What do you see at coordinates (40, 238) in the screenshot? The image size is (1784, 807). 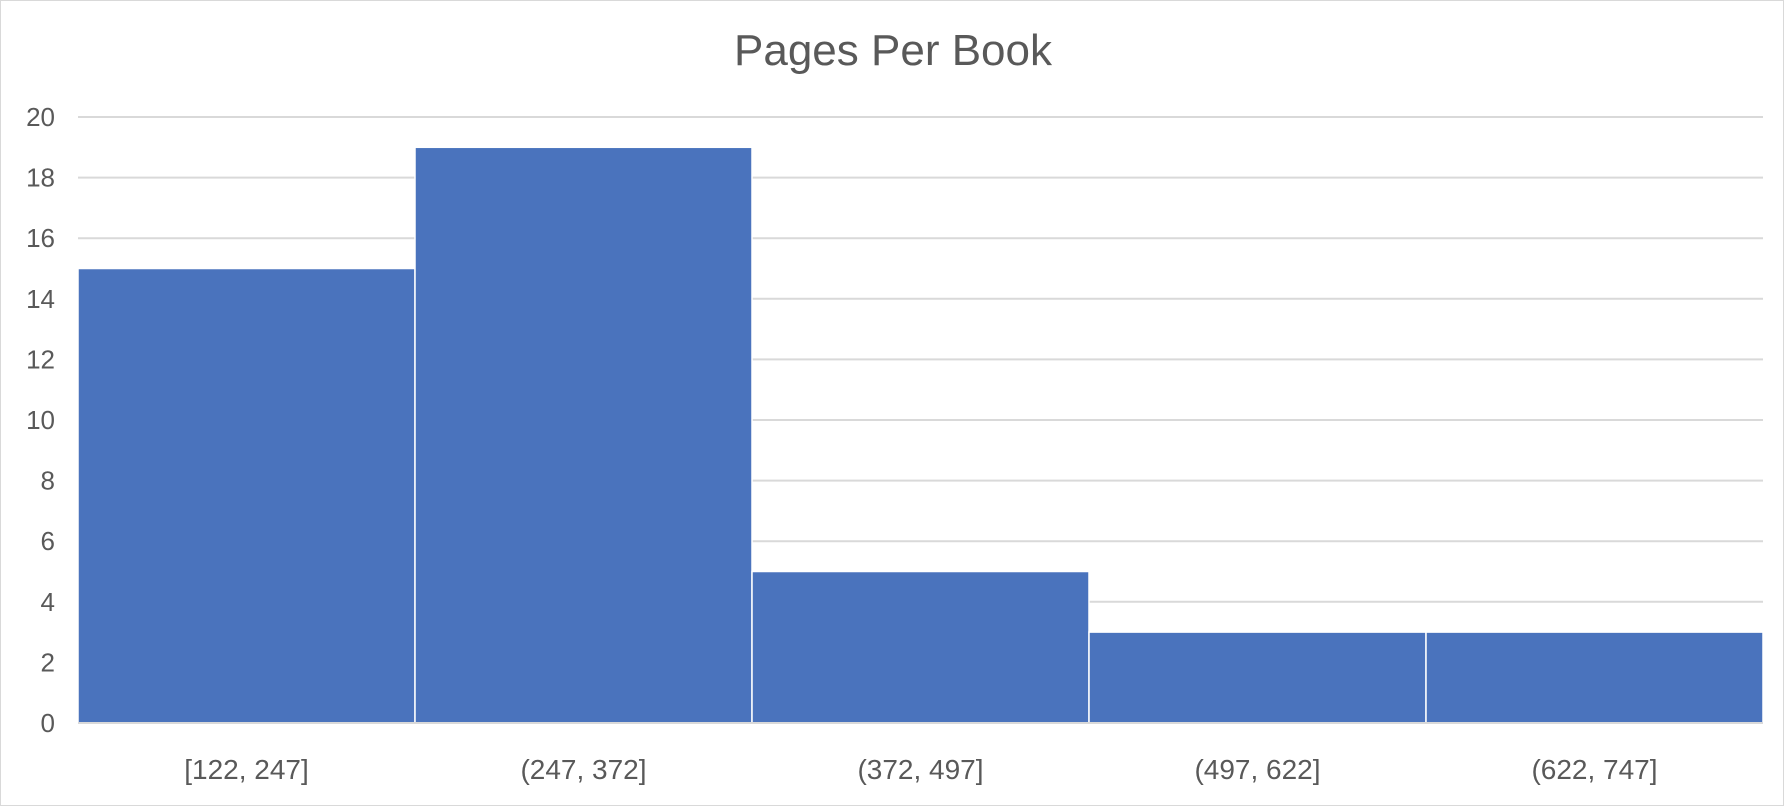 I see `y-tick-label: 16` at bounding box center [40, 238].